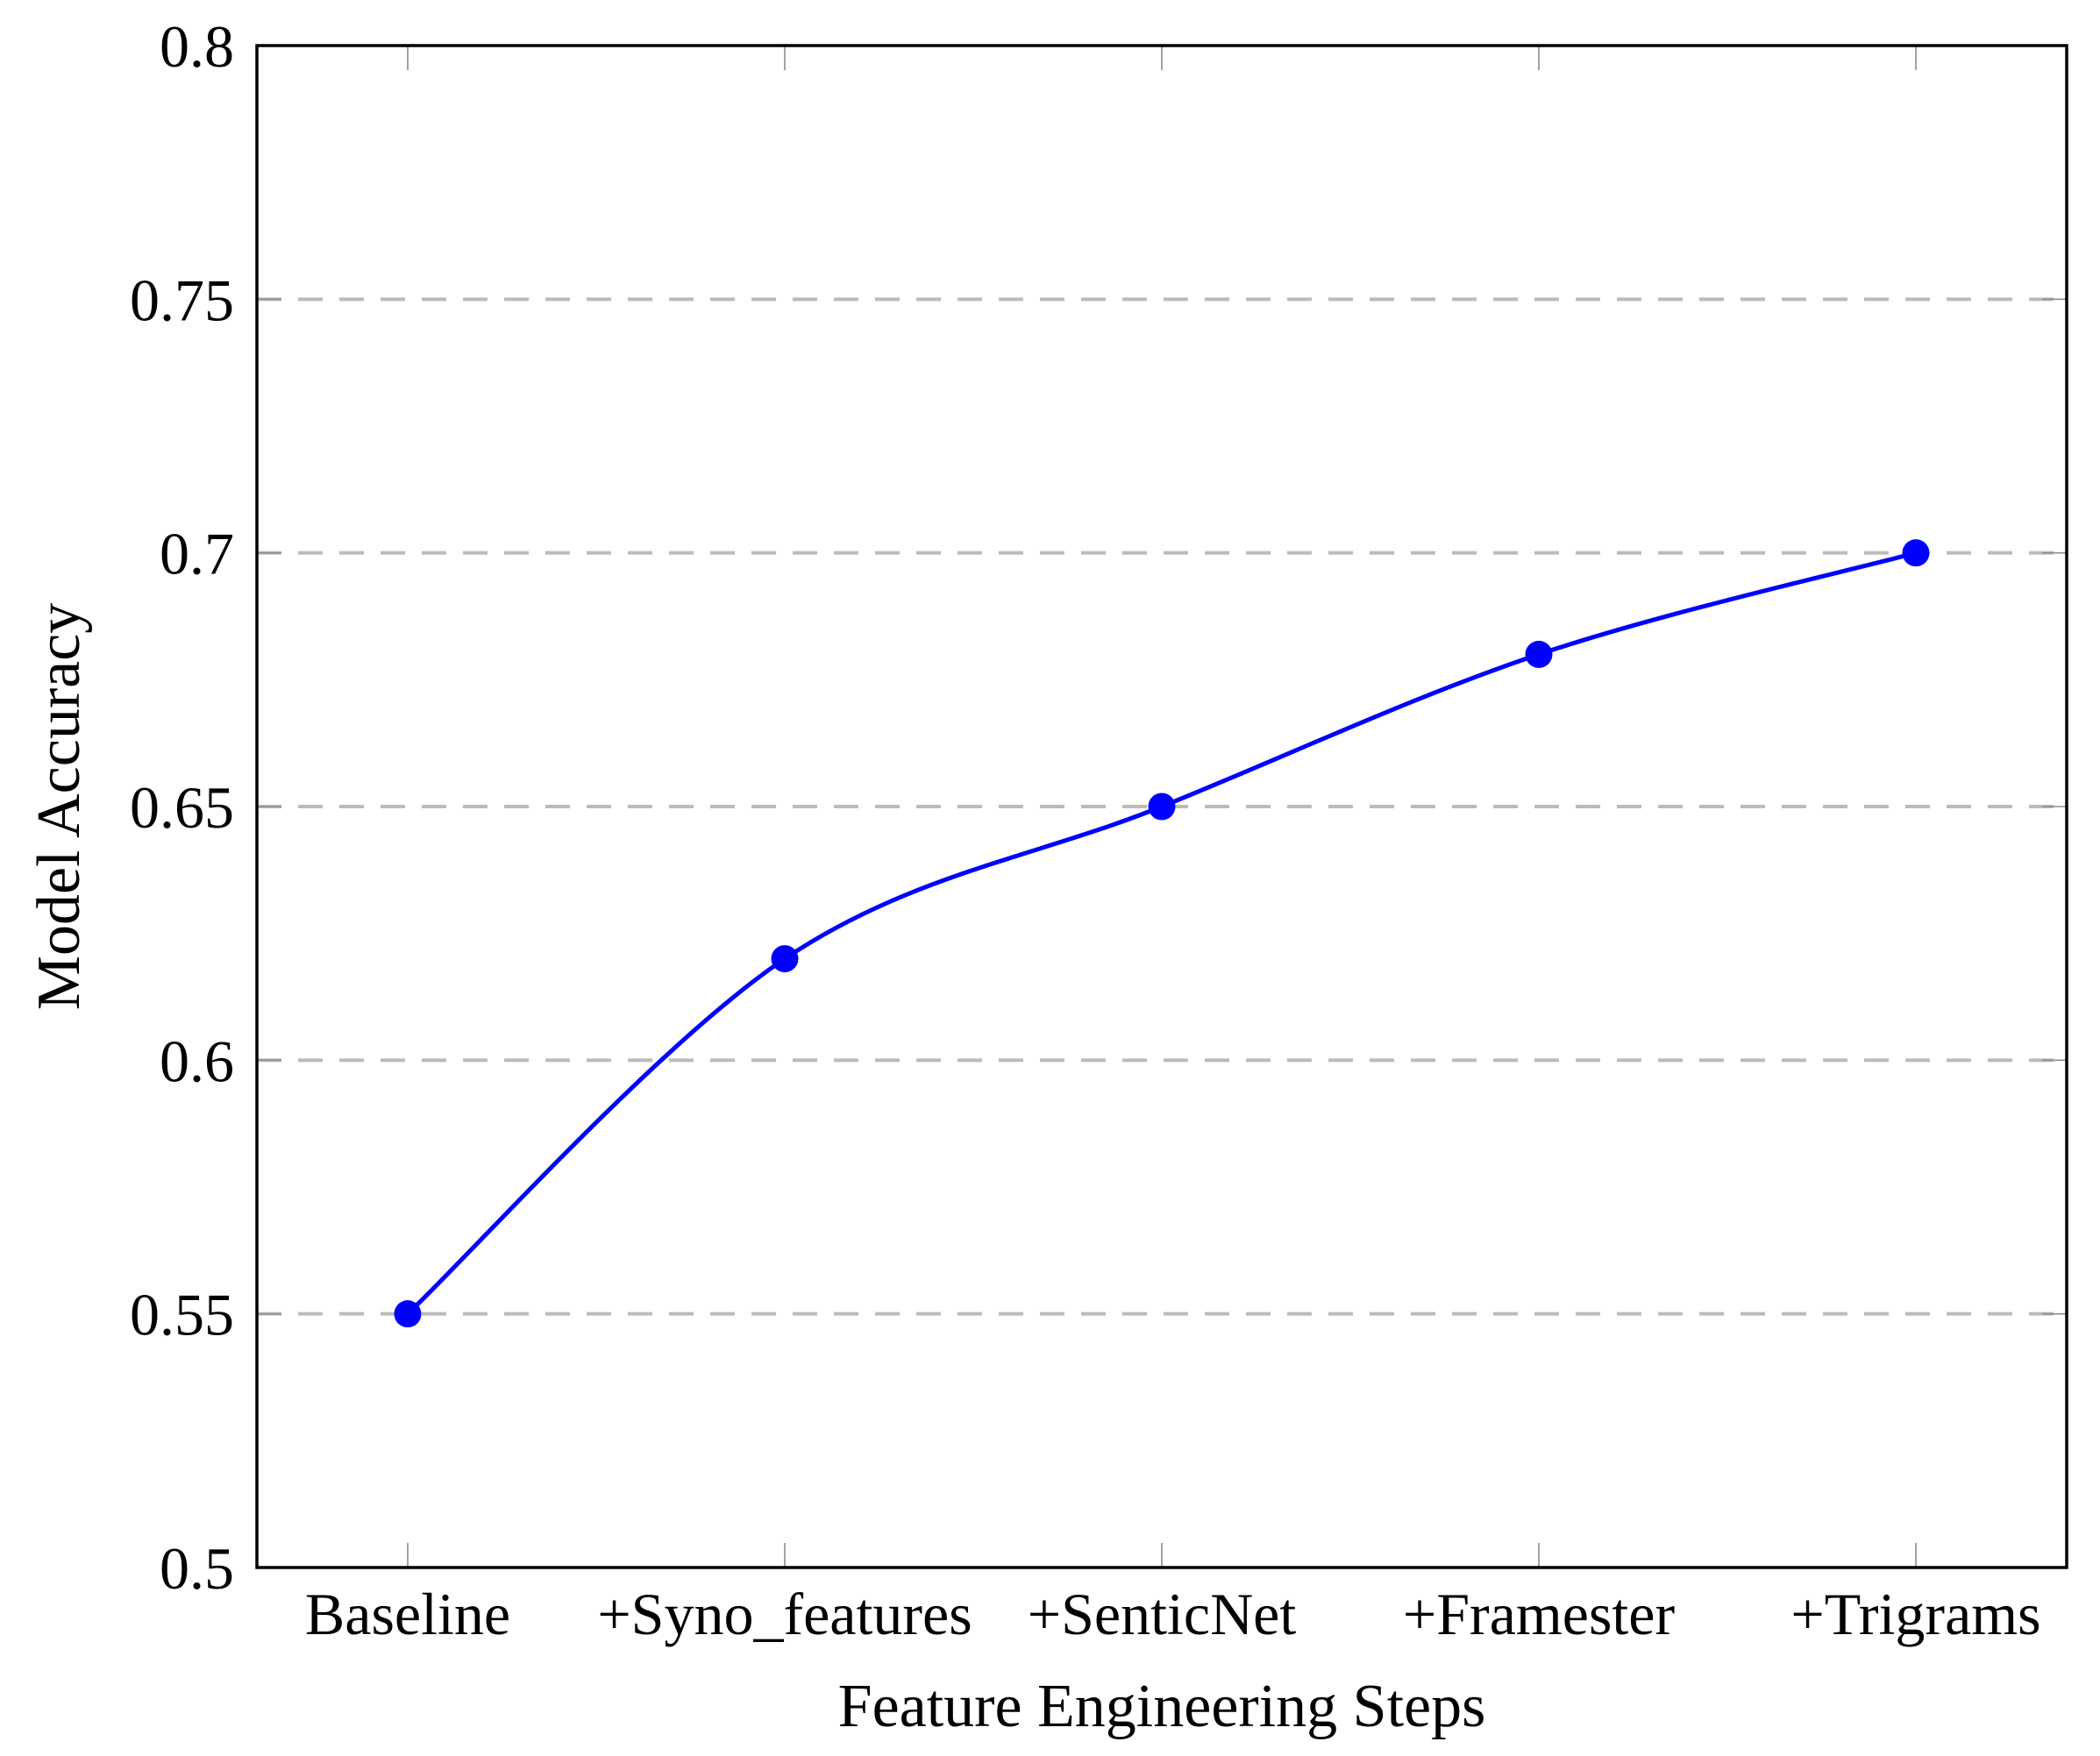 This screenshot has height=1756, width=2100. What do you see at coordinates (784, 1614) in the screenshot?
I see `x-tick-label: +Syno_features` at bounding box center [784, 1614].